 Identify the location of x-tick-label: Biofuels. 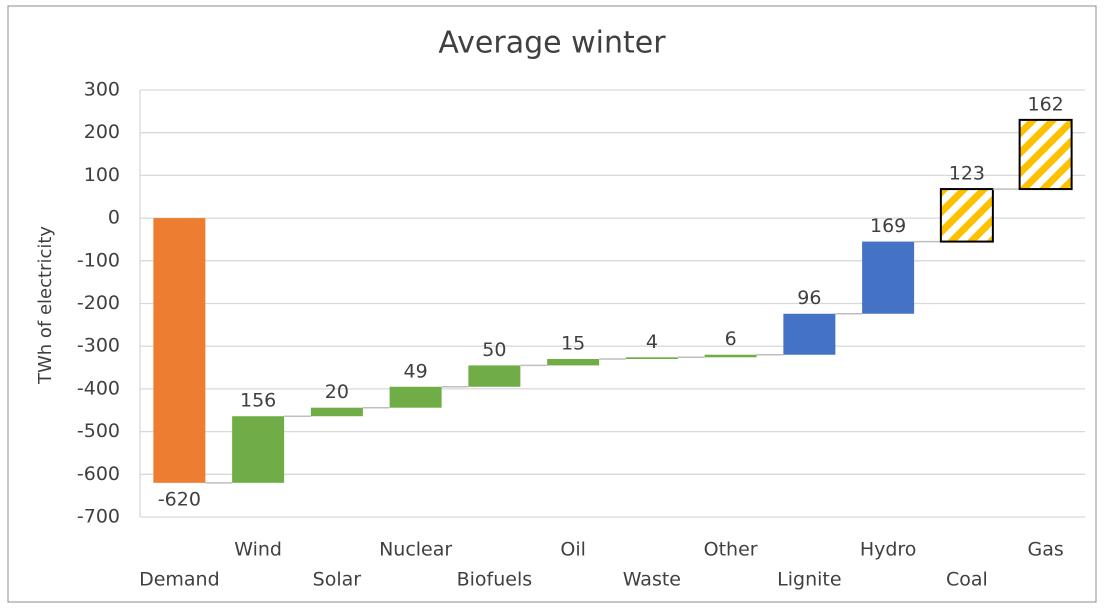
(495, 580).